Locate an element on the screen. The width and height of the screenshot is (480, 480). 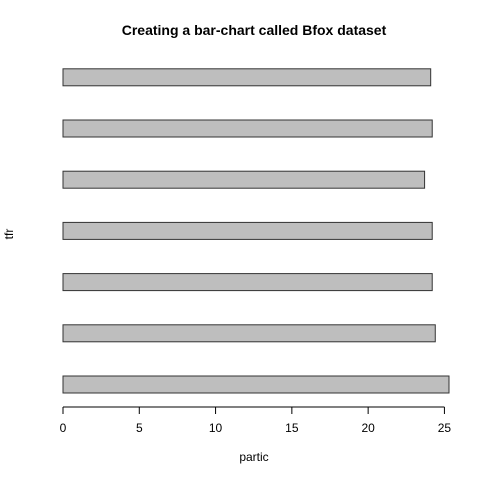
x-tick-label-0: 0 is located at coordinates (63, 428).